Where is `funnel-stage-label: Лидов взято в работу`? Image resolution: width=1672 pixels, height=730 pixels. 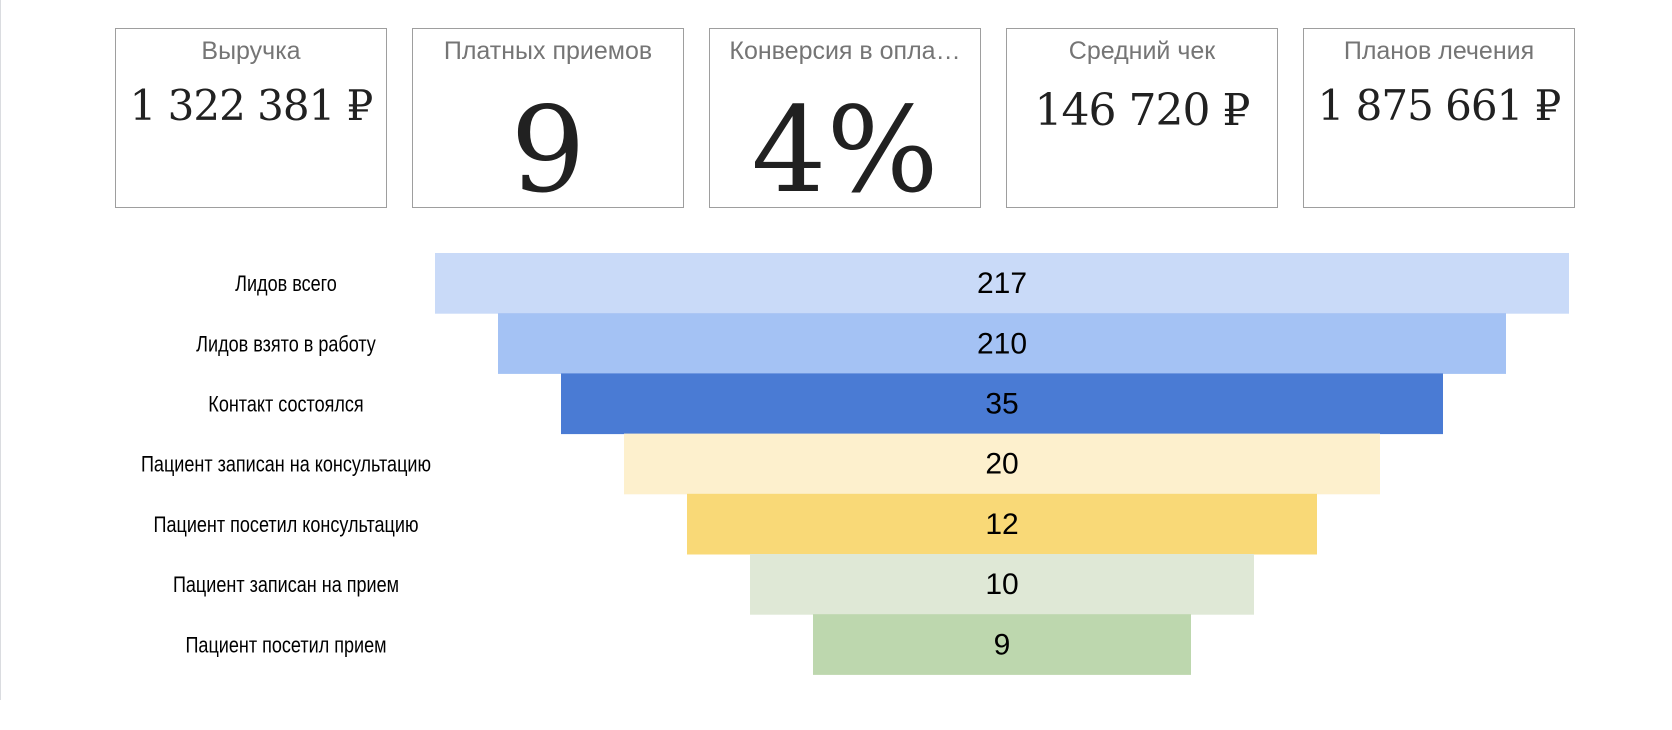
funnel-stage-label: Лидов взято в работу is located at coordinates (286, 345).